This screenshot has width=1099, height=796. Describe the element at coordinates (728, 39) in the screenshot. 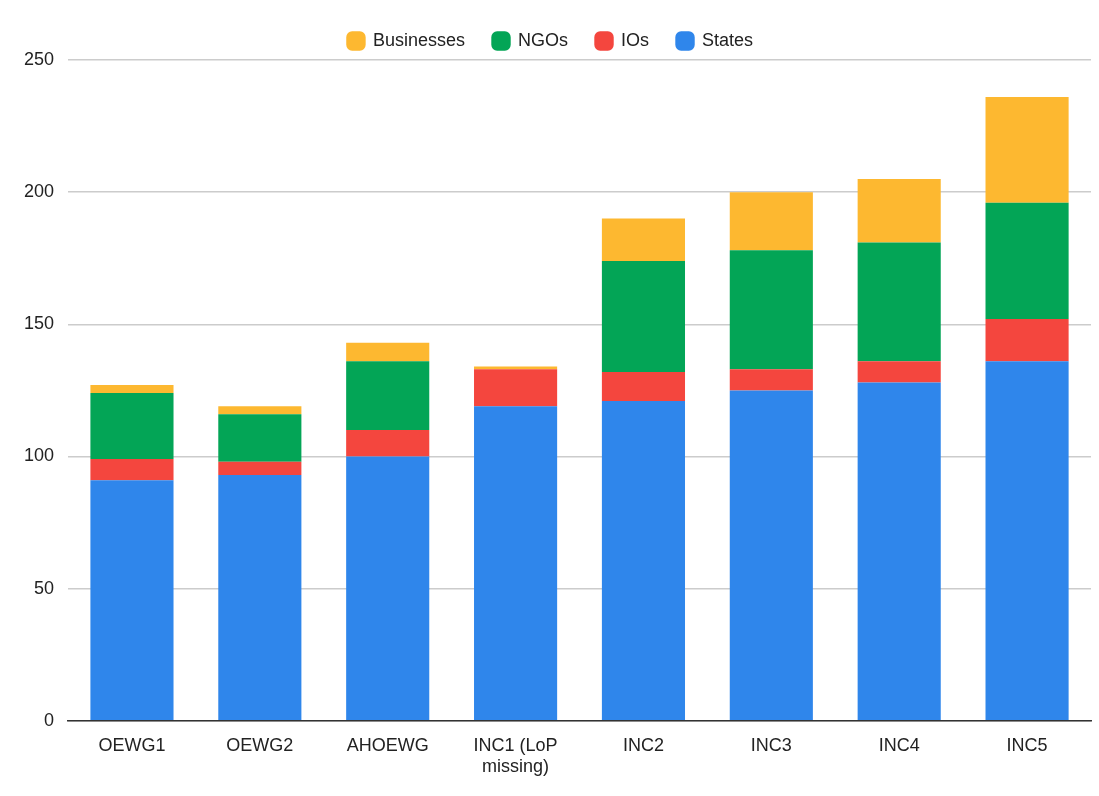

I see `legend-label: States` at that location.